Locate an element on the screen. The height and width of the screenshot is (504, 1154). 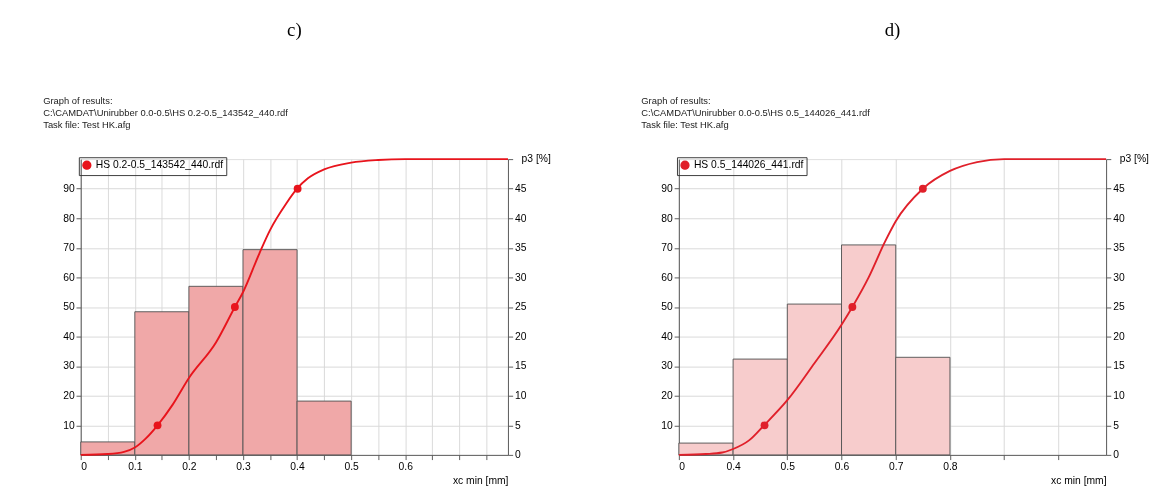
x-tick-label: 0.1 is located at coordinates (135, 467).